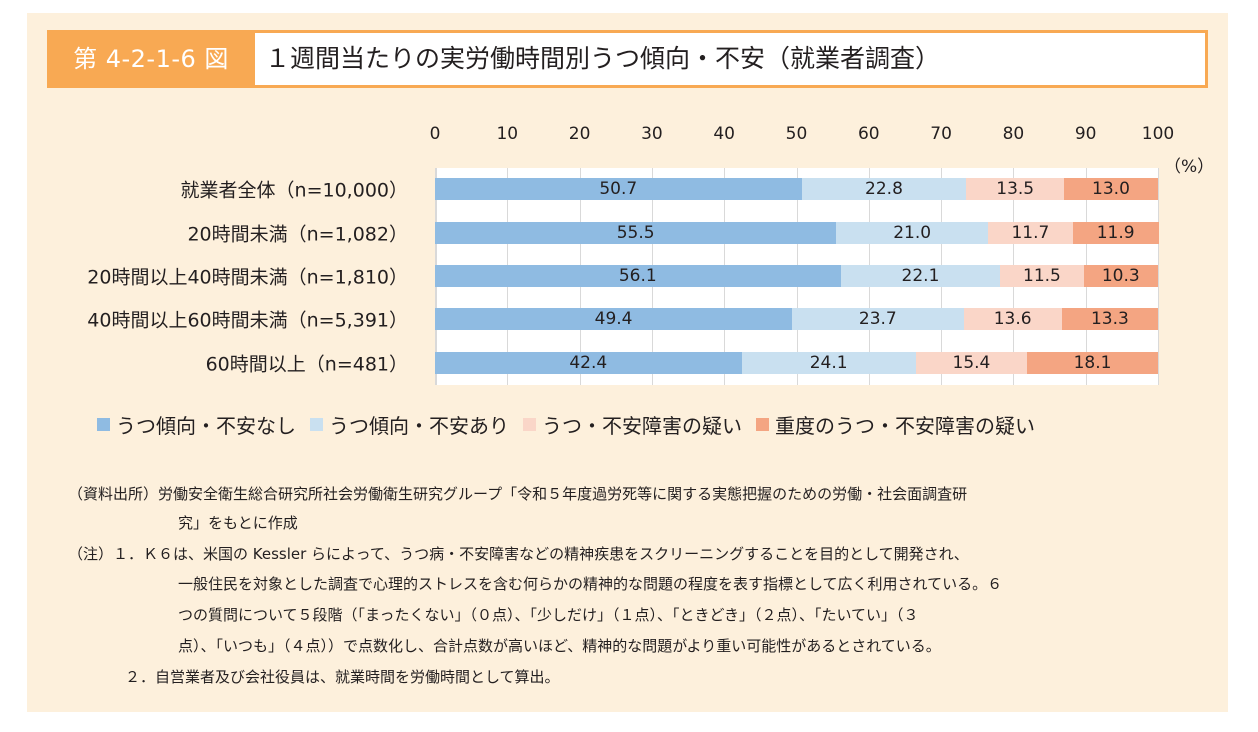 The width and height of the screenshot is (1258, 732). I want to click on category-label: 40時間以上60時間未満（n=5,391）, so click(247, 320).